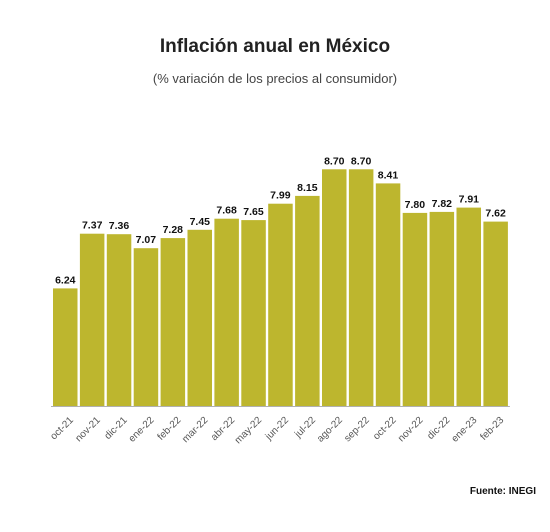  What do you see at coordinates (492, 429) in the screenshot?
I see `x-tick-label-feb-23: feb-23` at bounding box center [492, 429].